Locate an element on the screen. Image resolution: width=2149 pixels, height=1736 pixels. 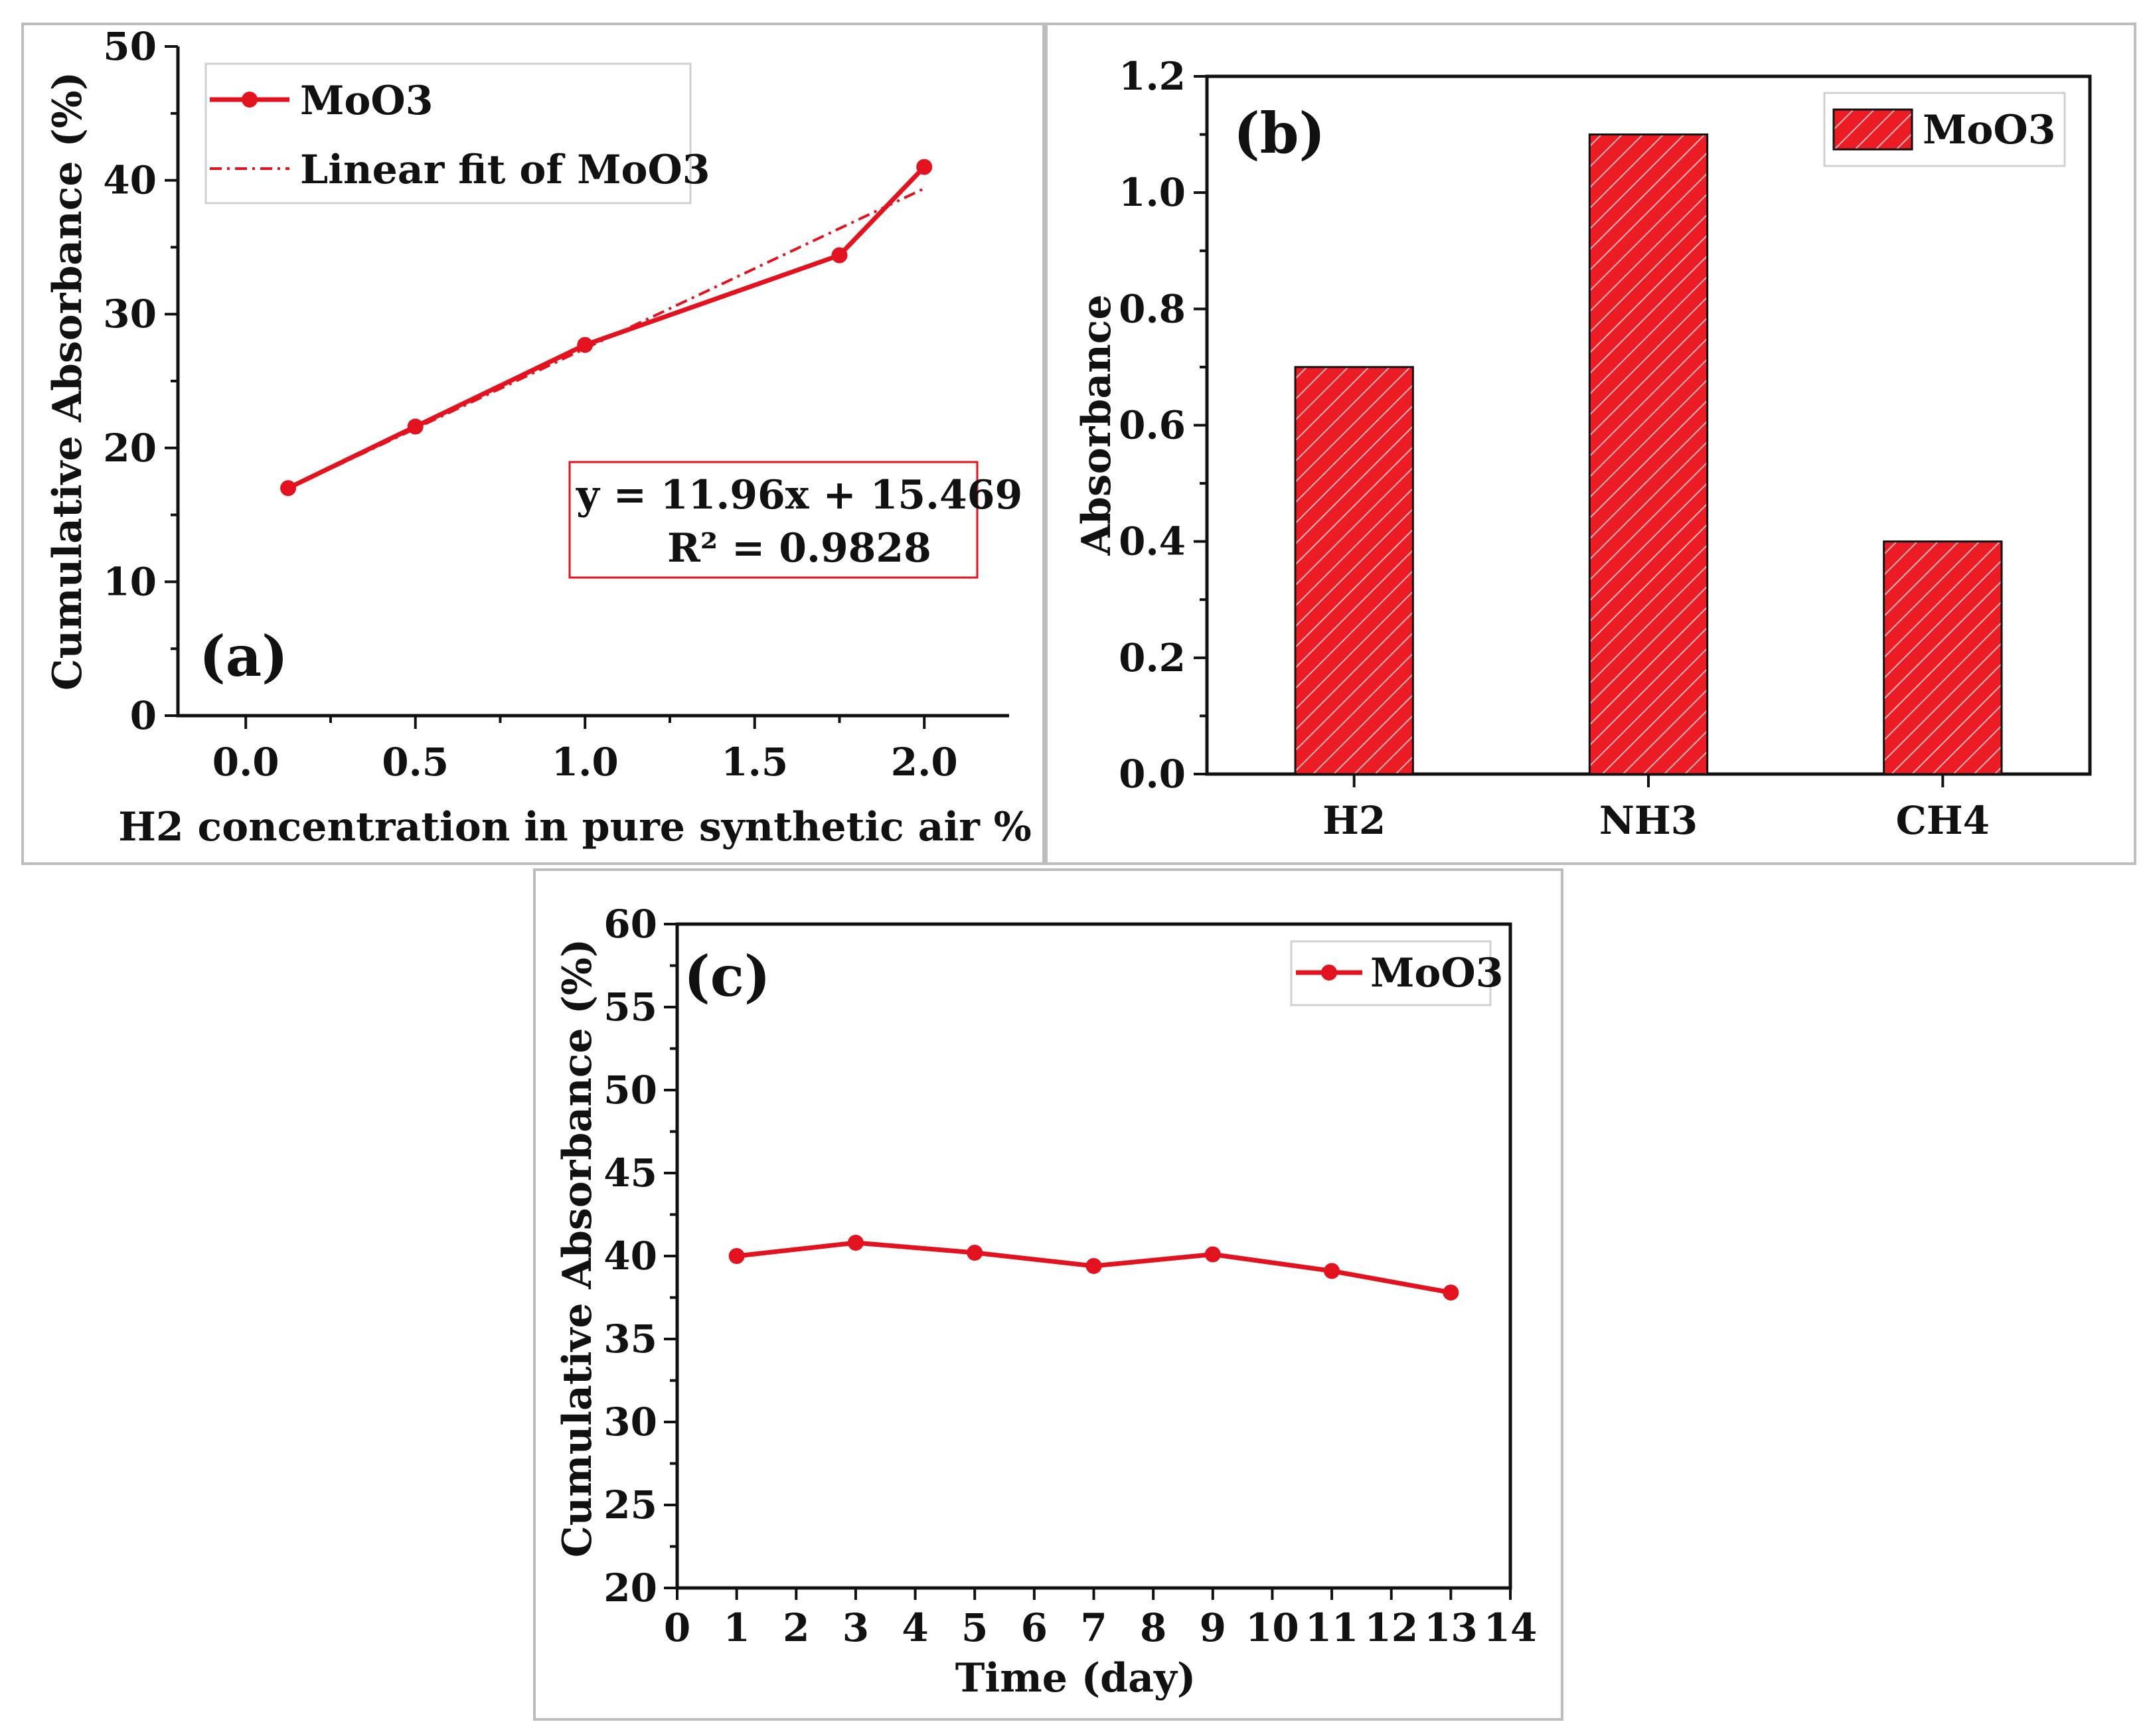
chart-c-xtick-label: 6 is located at coordinates (1034, 1627).